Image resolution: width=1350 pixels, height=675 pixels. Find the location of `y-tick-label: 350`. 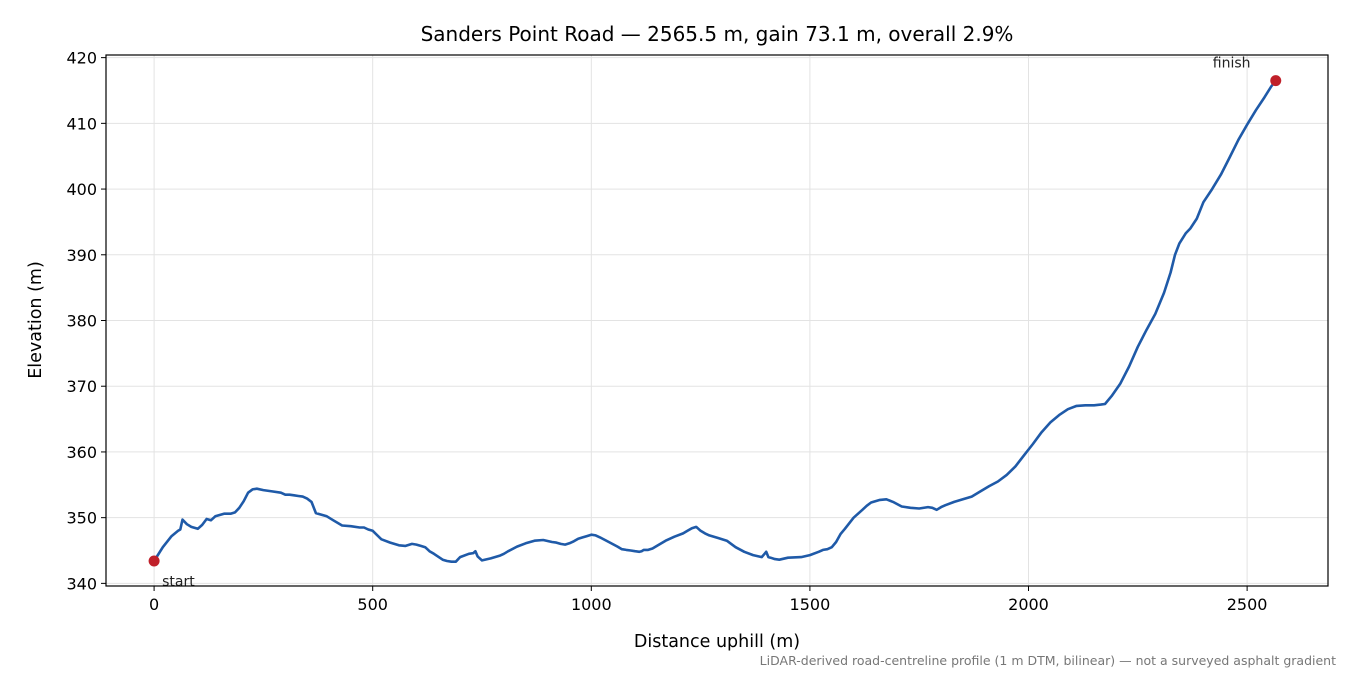

y-tick-label: 350 is located at coordinates (81, 518).